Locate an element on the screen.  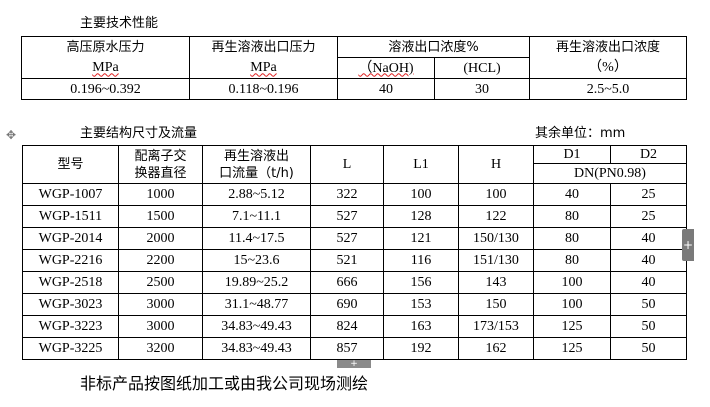
header-exchanger-diameter: 配离子交 换器直径 is located at coordinates (160, 164).